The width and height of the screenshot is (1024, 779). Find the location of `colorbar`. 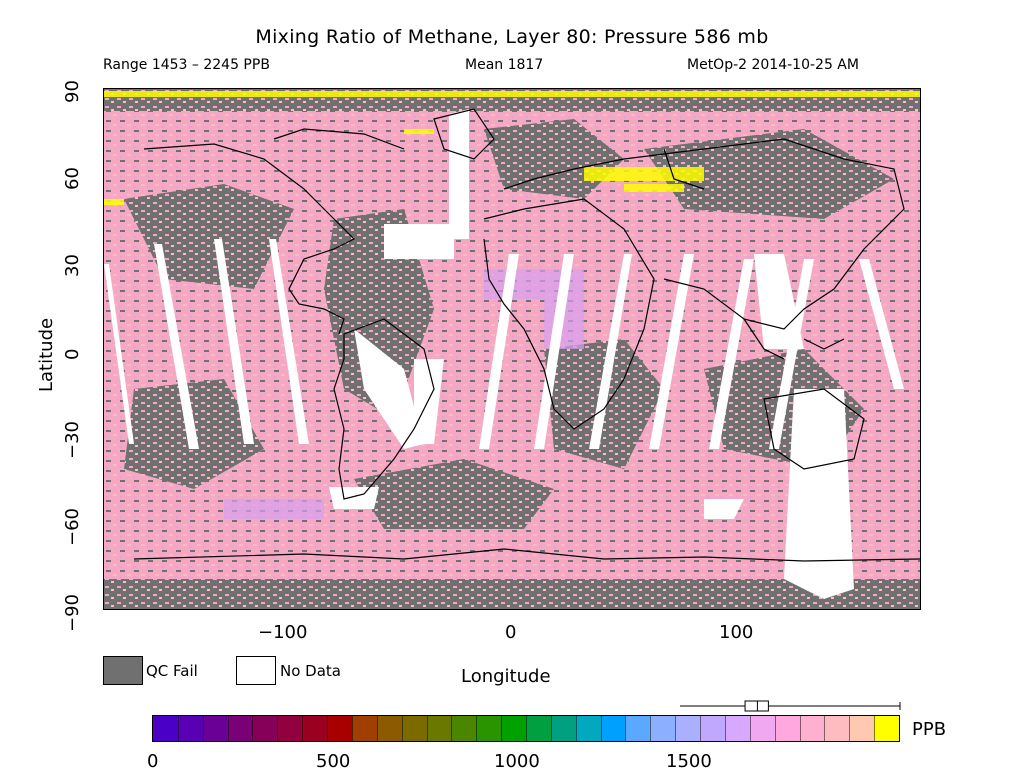

colorbar is located at coordinates (526, 728).